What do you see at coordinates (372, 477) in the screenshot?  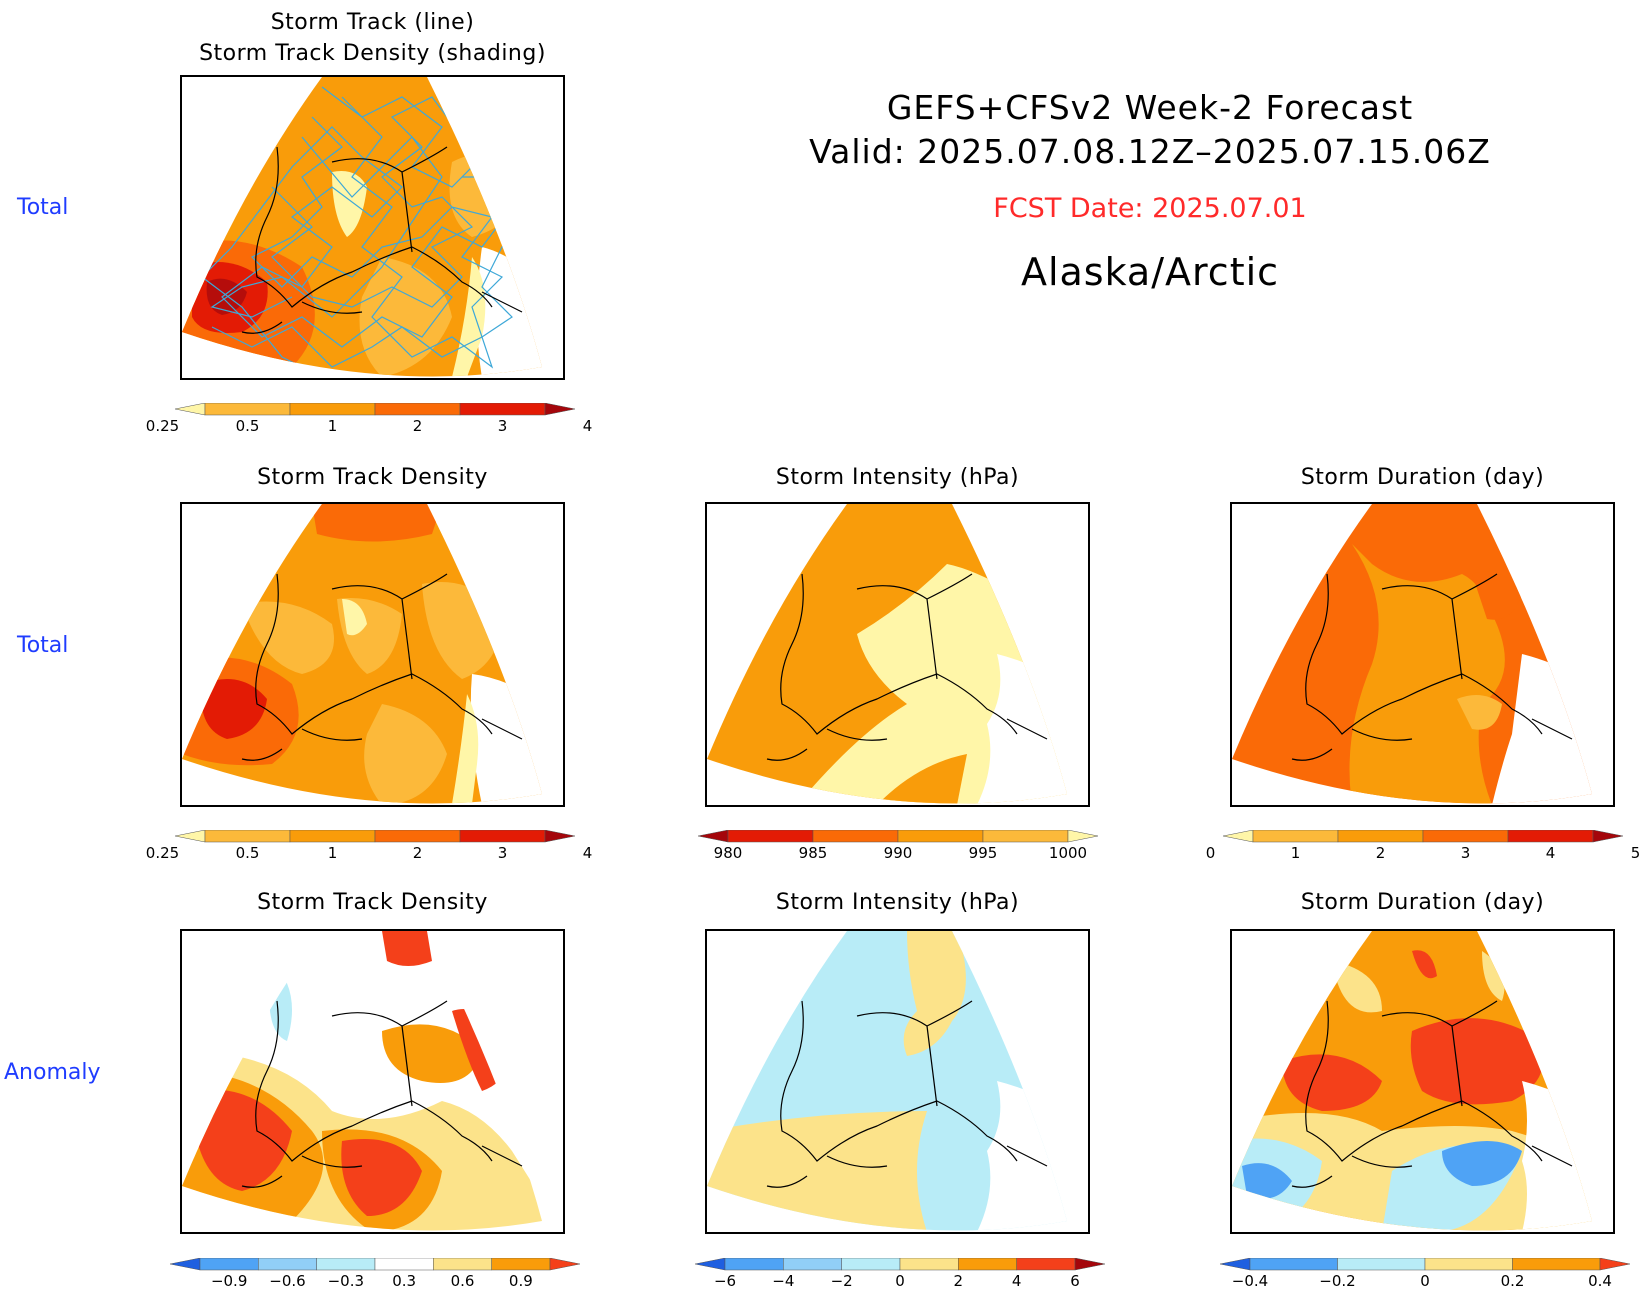 I see `panel-title-density-total: Storm Track Density` at bounding box center [372, 477].